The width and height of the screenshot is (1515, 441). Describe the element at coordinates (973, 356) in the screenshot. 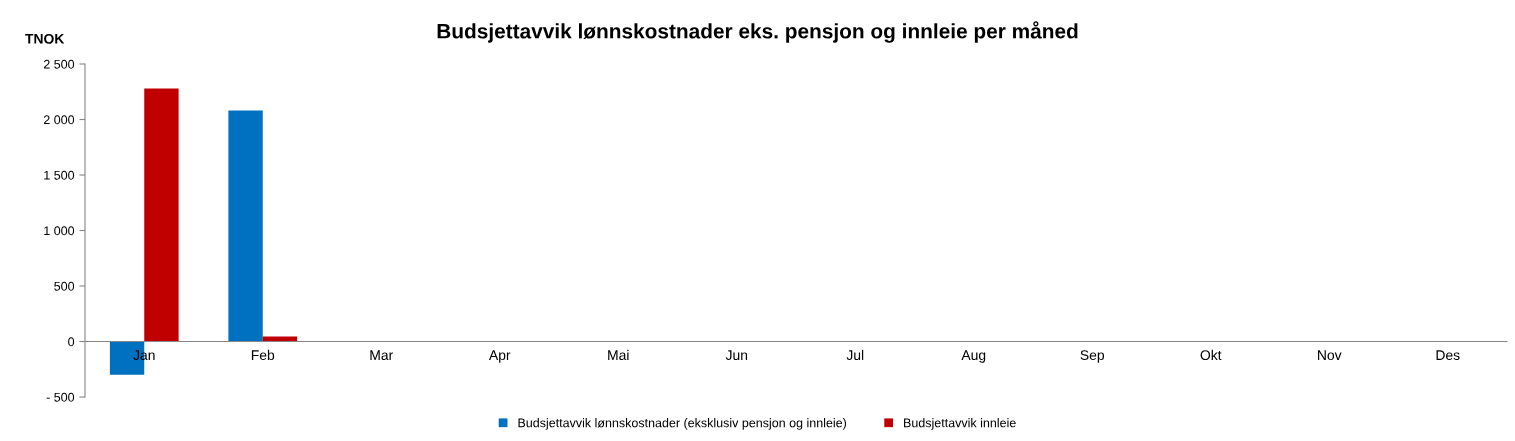

I see `x-tick-label: Aug` at that location.